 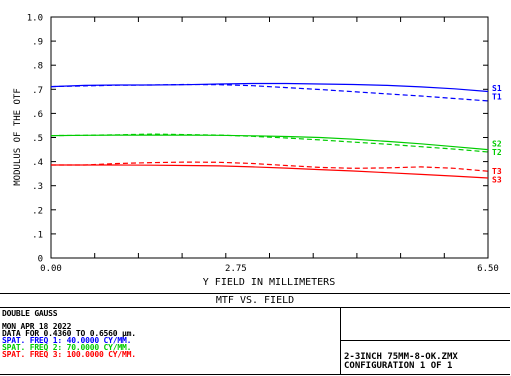 I want to click on x-tick-label: 0.00, so click(x=51, y=269).